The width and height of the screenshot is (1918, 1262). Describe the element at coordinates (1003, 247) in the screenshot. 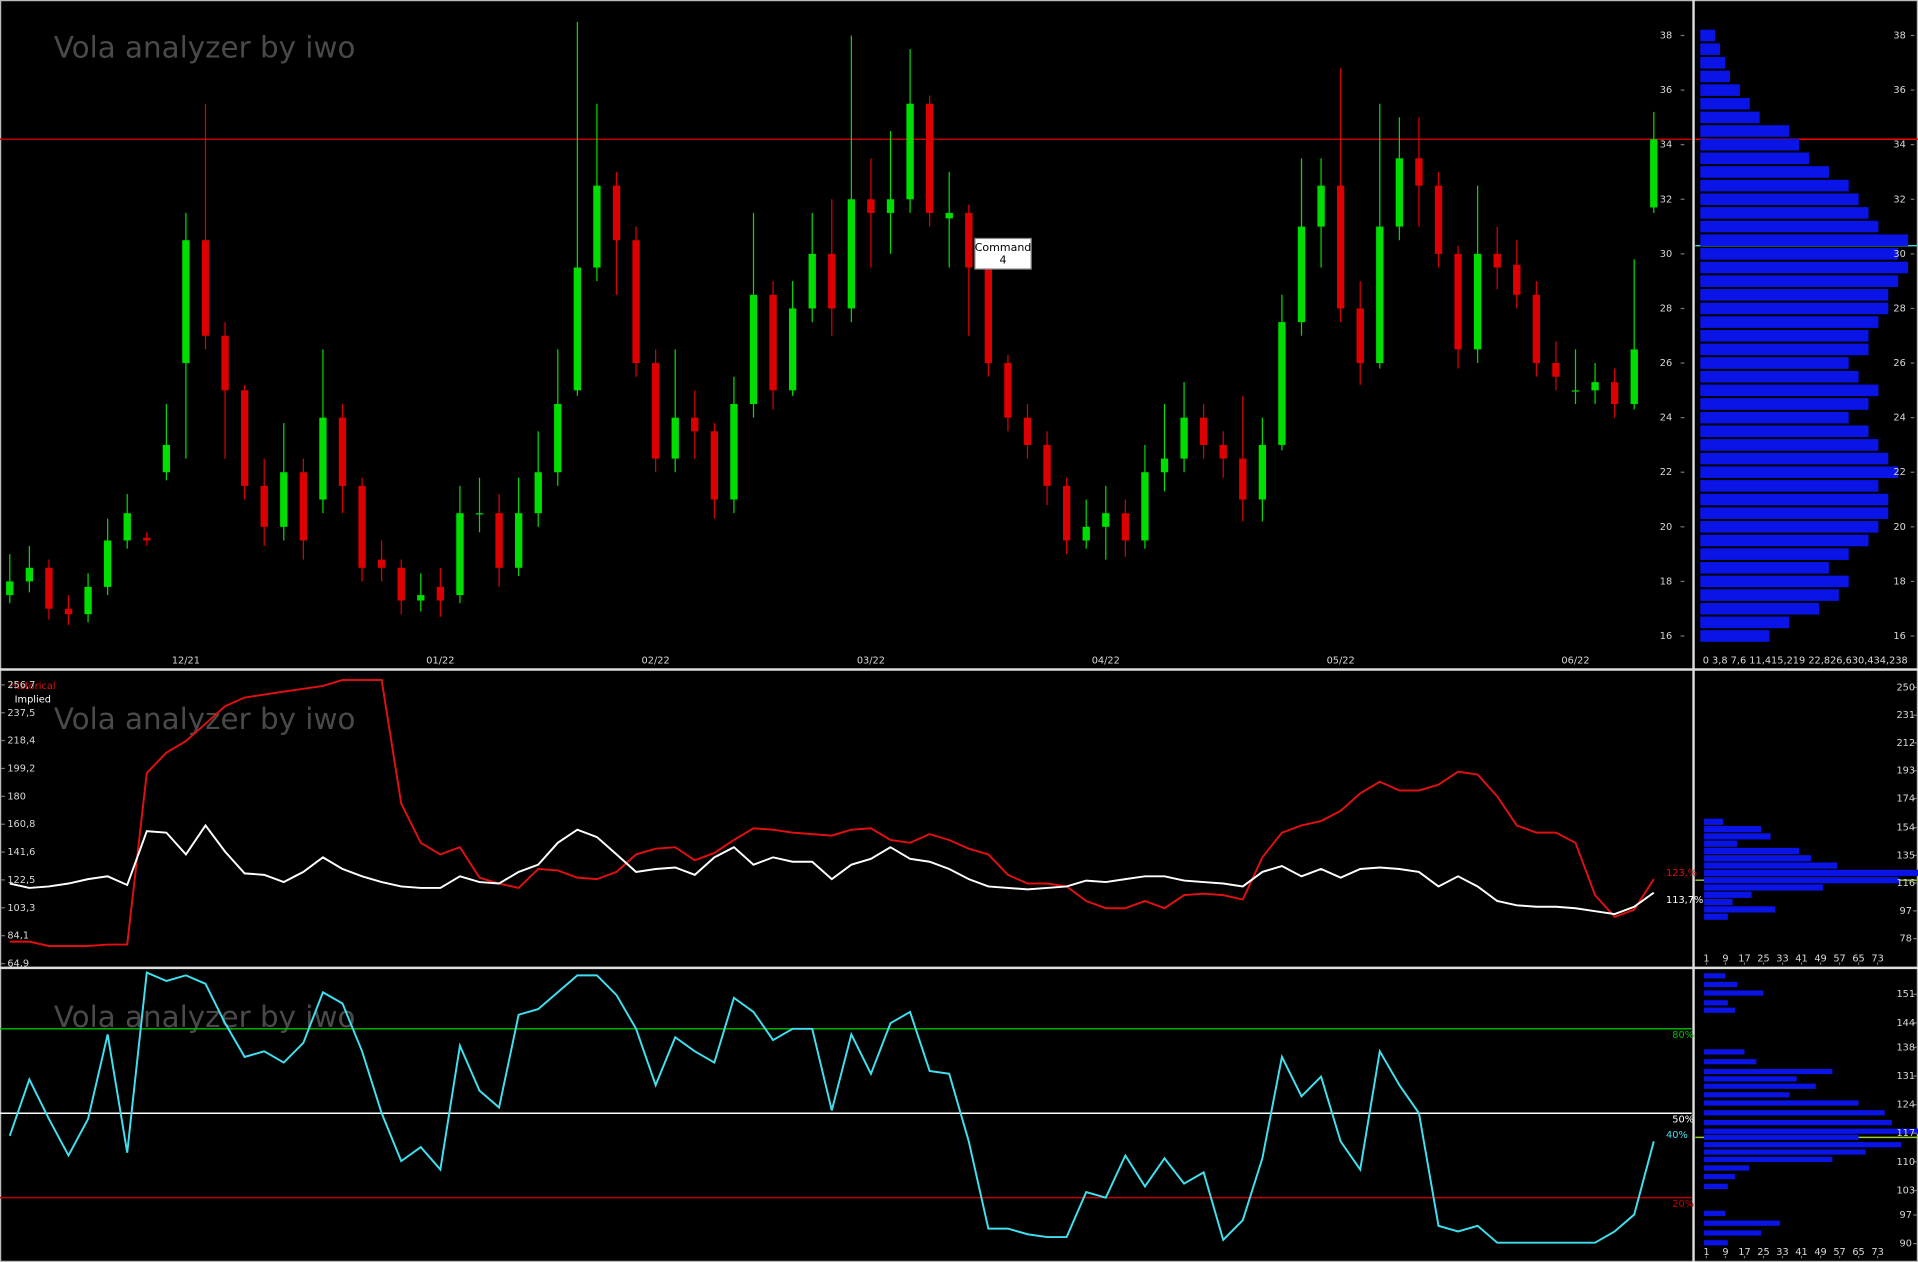

I see `tooltip-text: Command` at that location.